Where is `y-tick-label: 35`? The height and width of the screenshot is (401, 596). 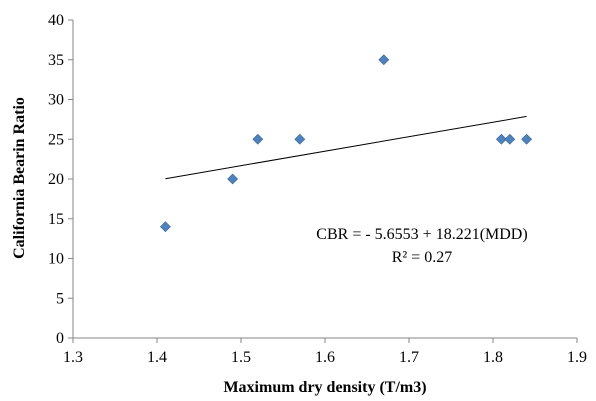
y-tick-label: 35 is located at coordinates (56, 60).